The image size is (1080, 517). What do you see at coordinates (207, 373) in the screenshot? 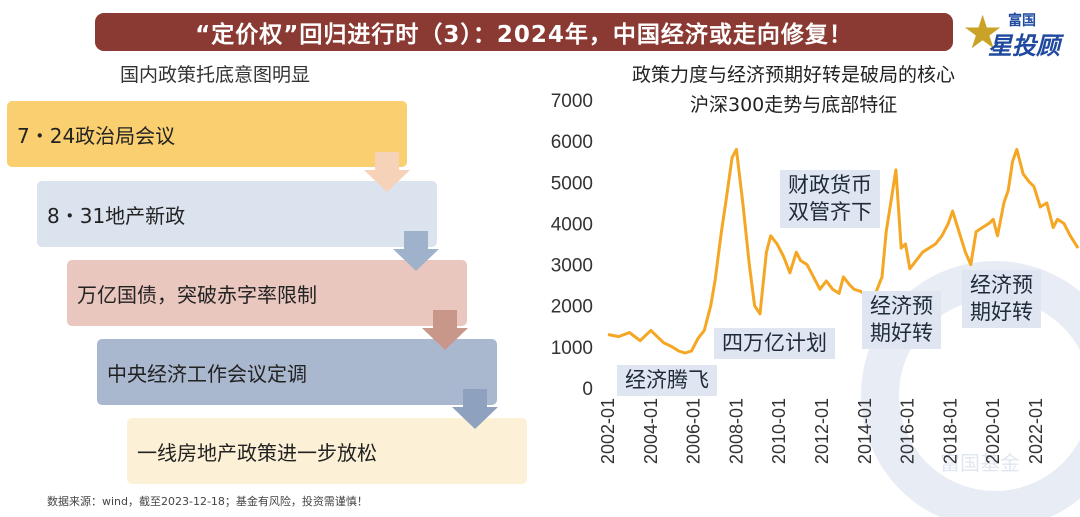
I see `policy-step-label: 中央经济工作会议定调` at bounding box center [207, 373].